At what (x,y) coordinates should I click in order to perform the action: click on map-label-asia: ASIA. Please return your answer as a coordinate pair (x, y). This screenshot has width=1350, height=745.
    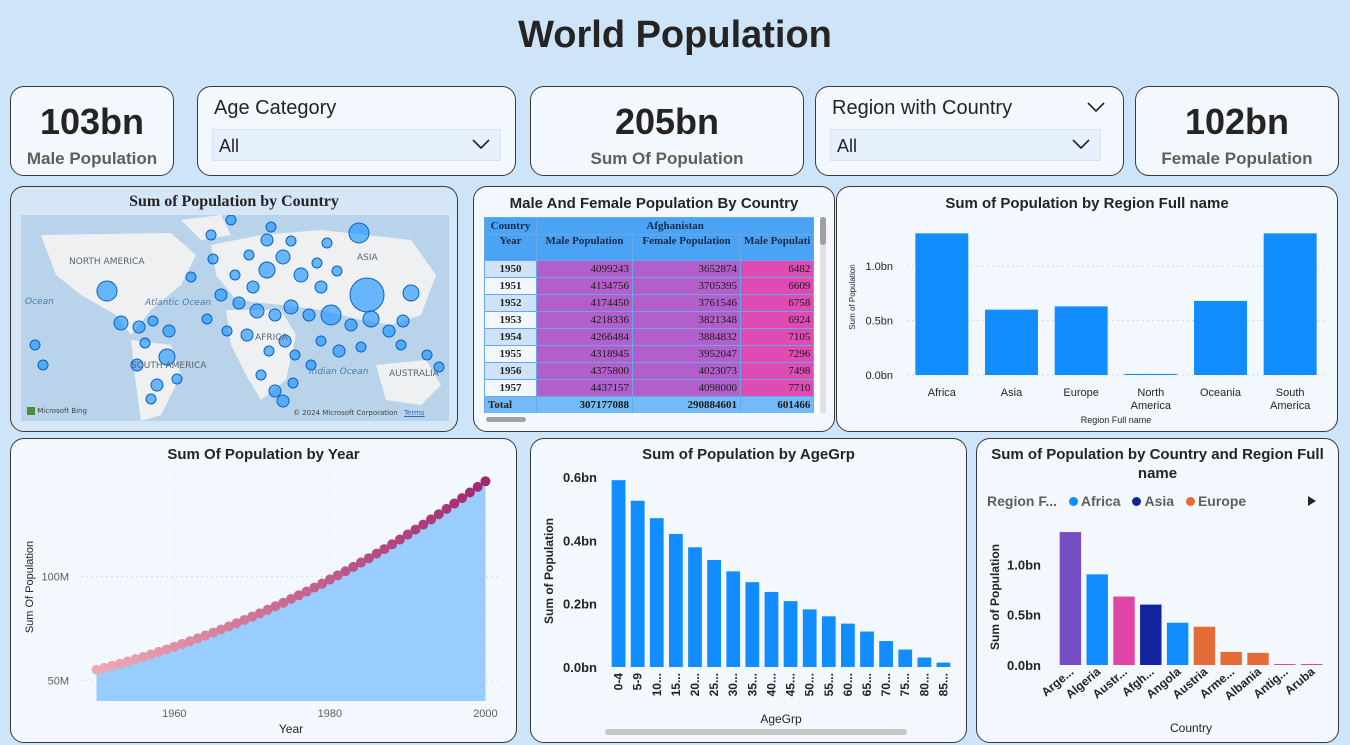
    Looking at the image, I should click on (367, 258).